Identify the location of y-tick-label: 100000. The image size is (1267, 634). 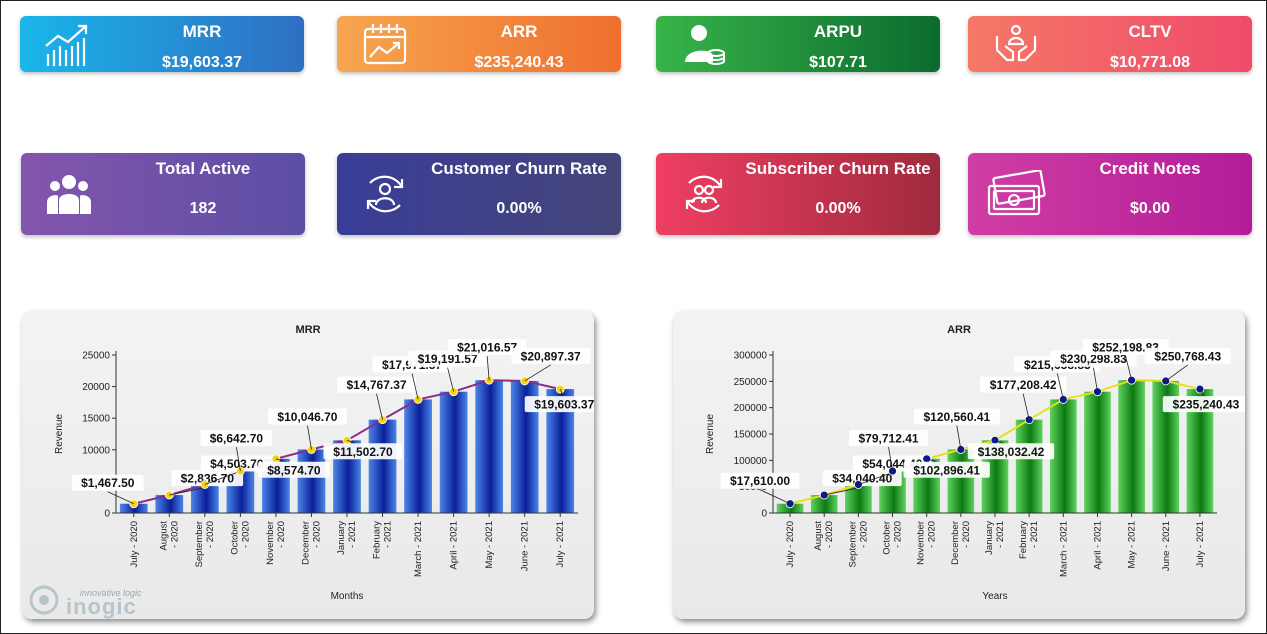
(751, 461).